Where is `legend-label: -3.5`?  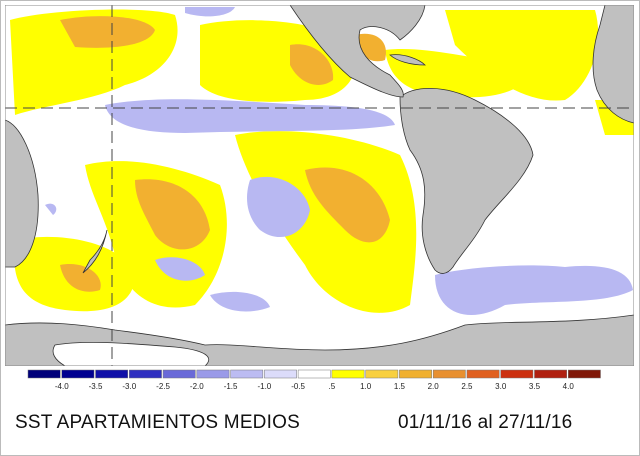 legend-label: -3.5 is located at coordinates (96, 386).